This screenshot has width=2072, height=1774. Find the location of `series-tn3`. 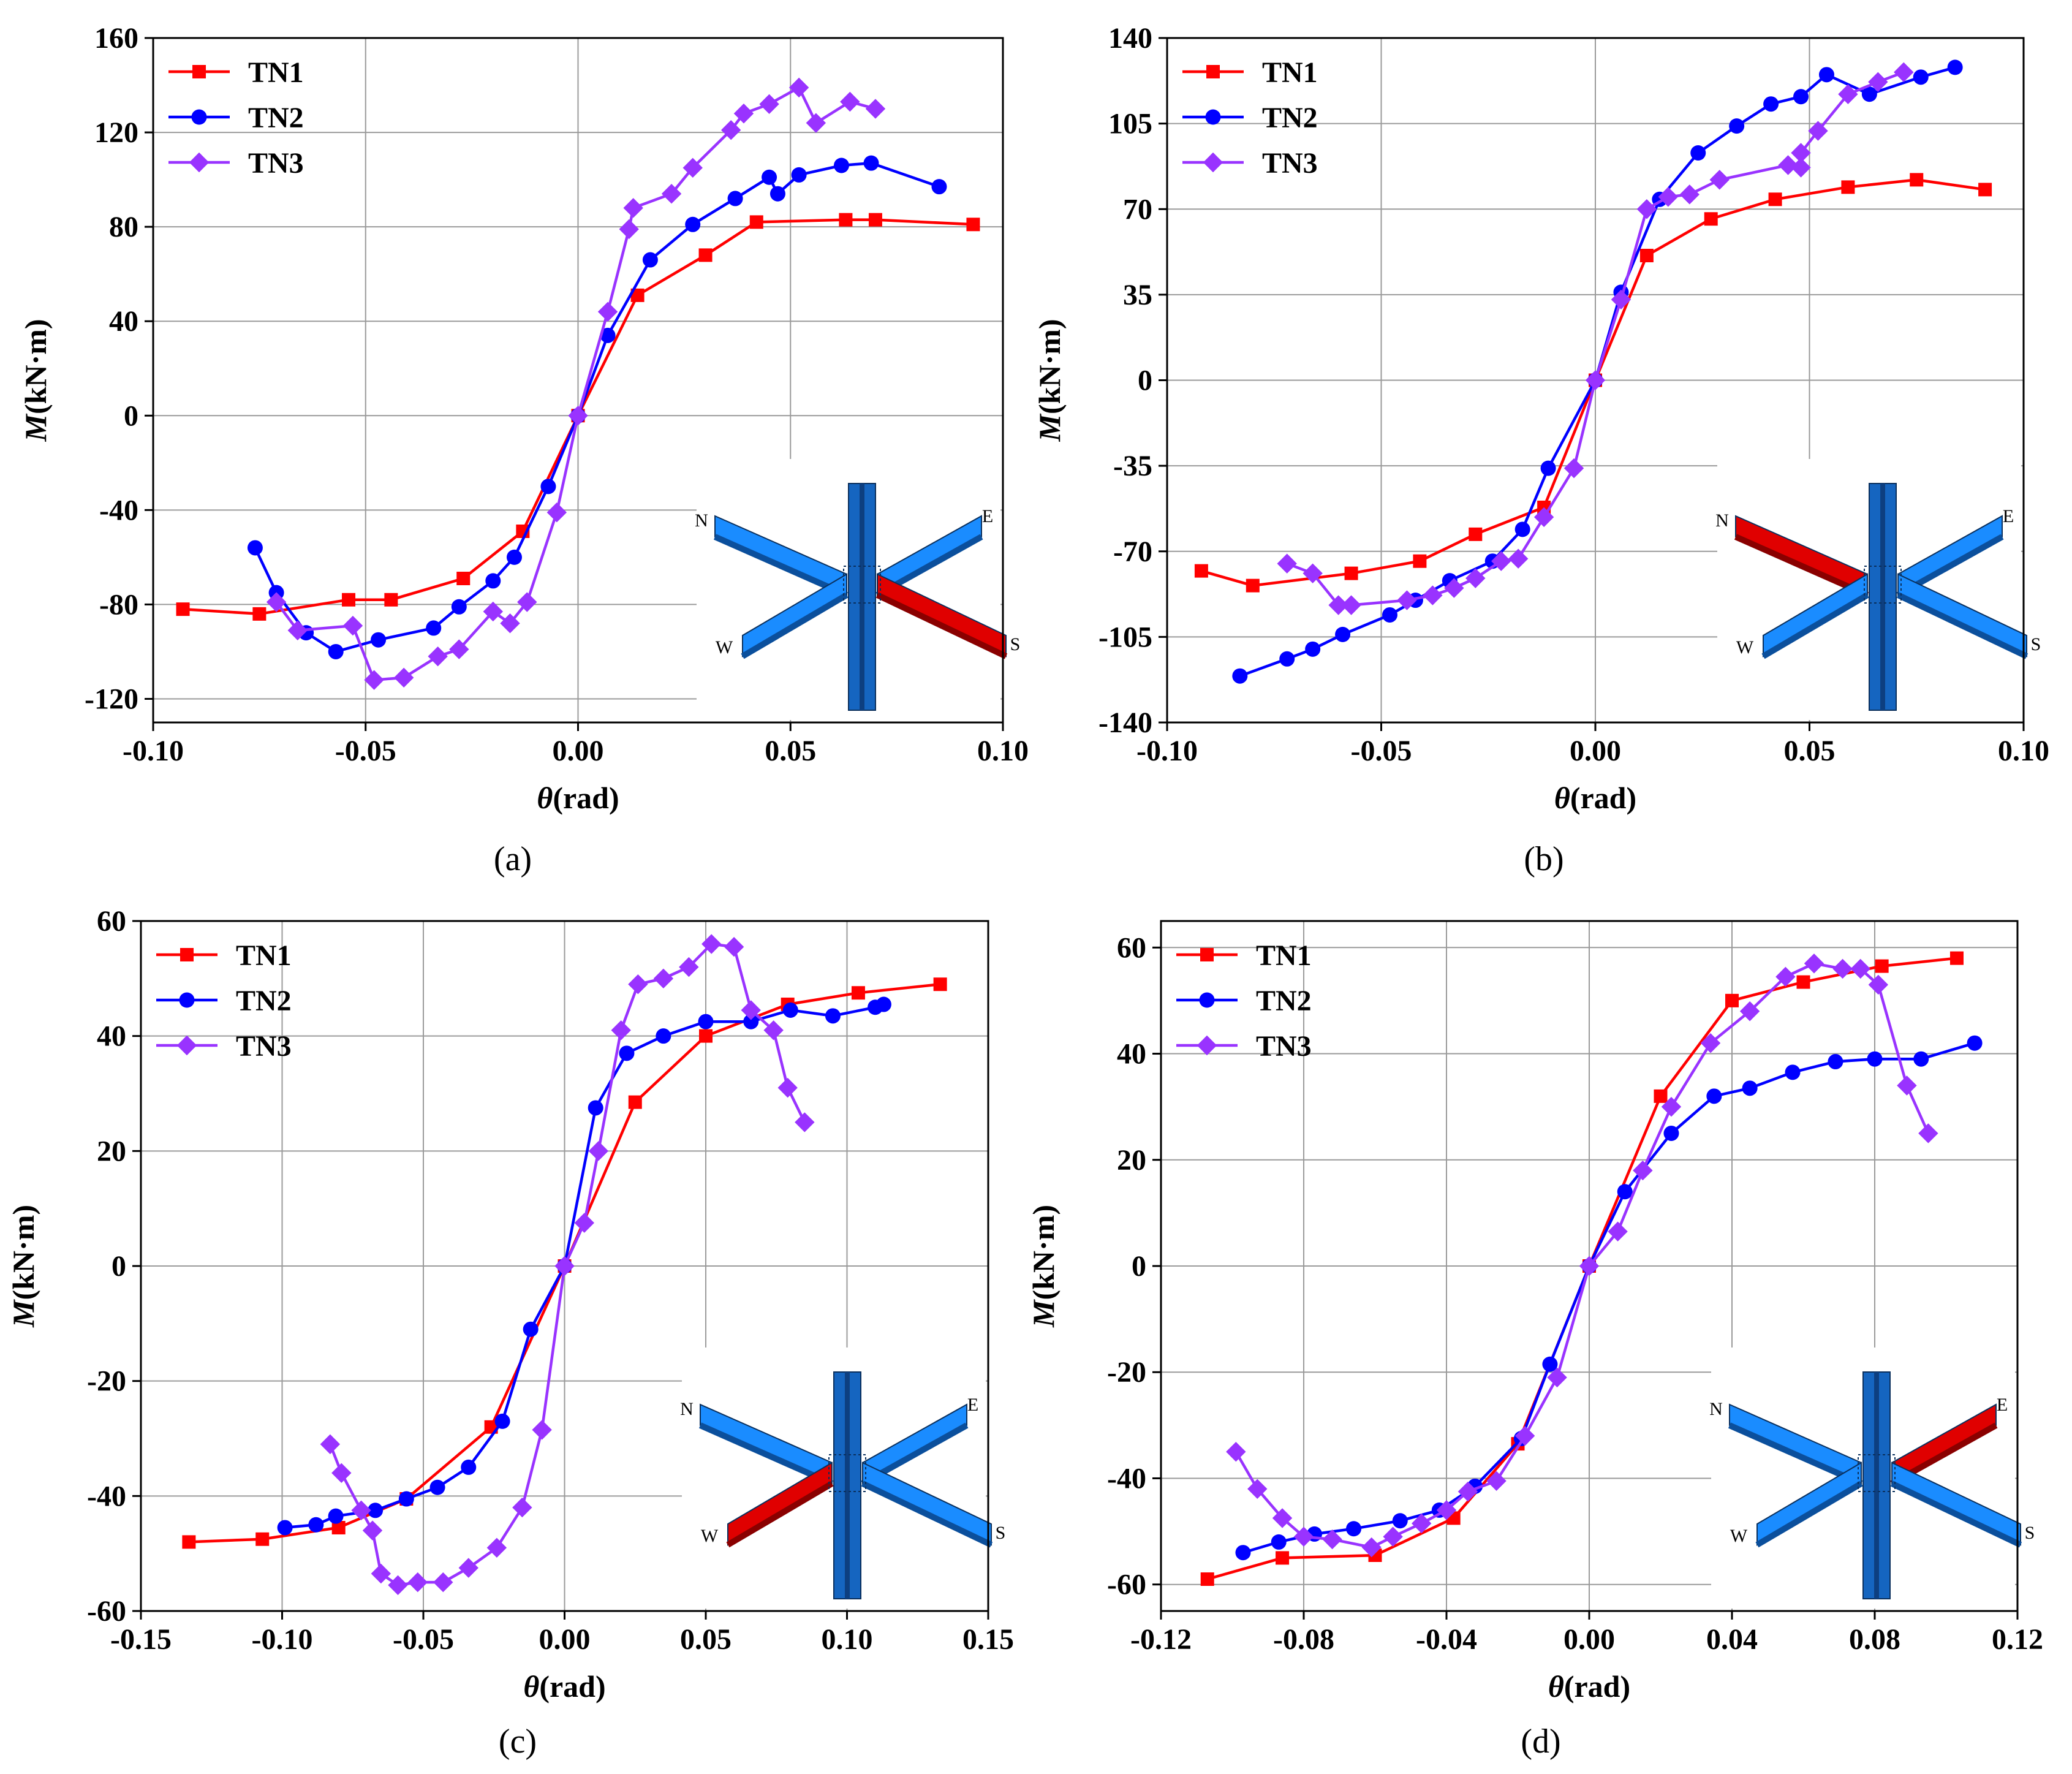

series-tn3 is located at coordinates (567, 1265).